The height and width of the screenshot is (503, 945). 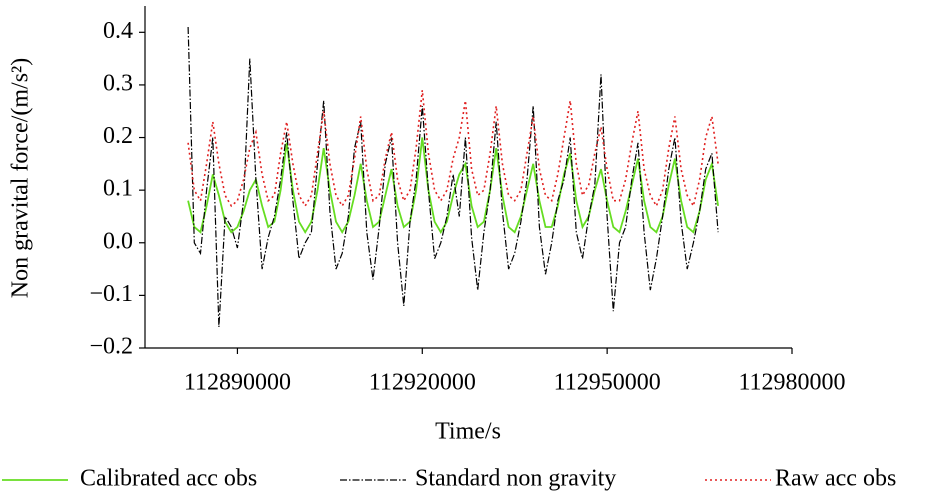 I want to click on y-tick-label: 0.4, so click(x=118, y=31).